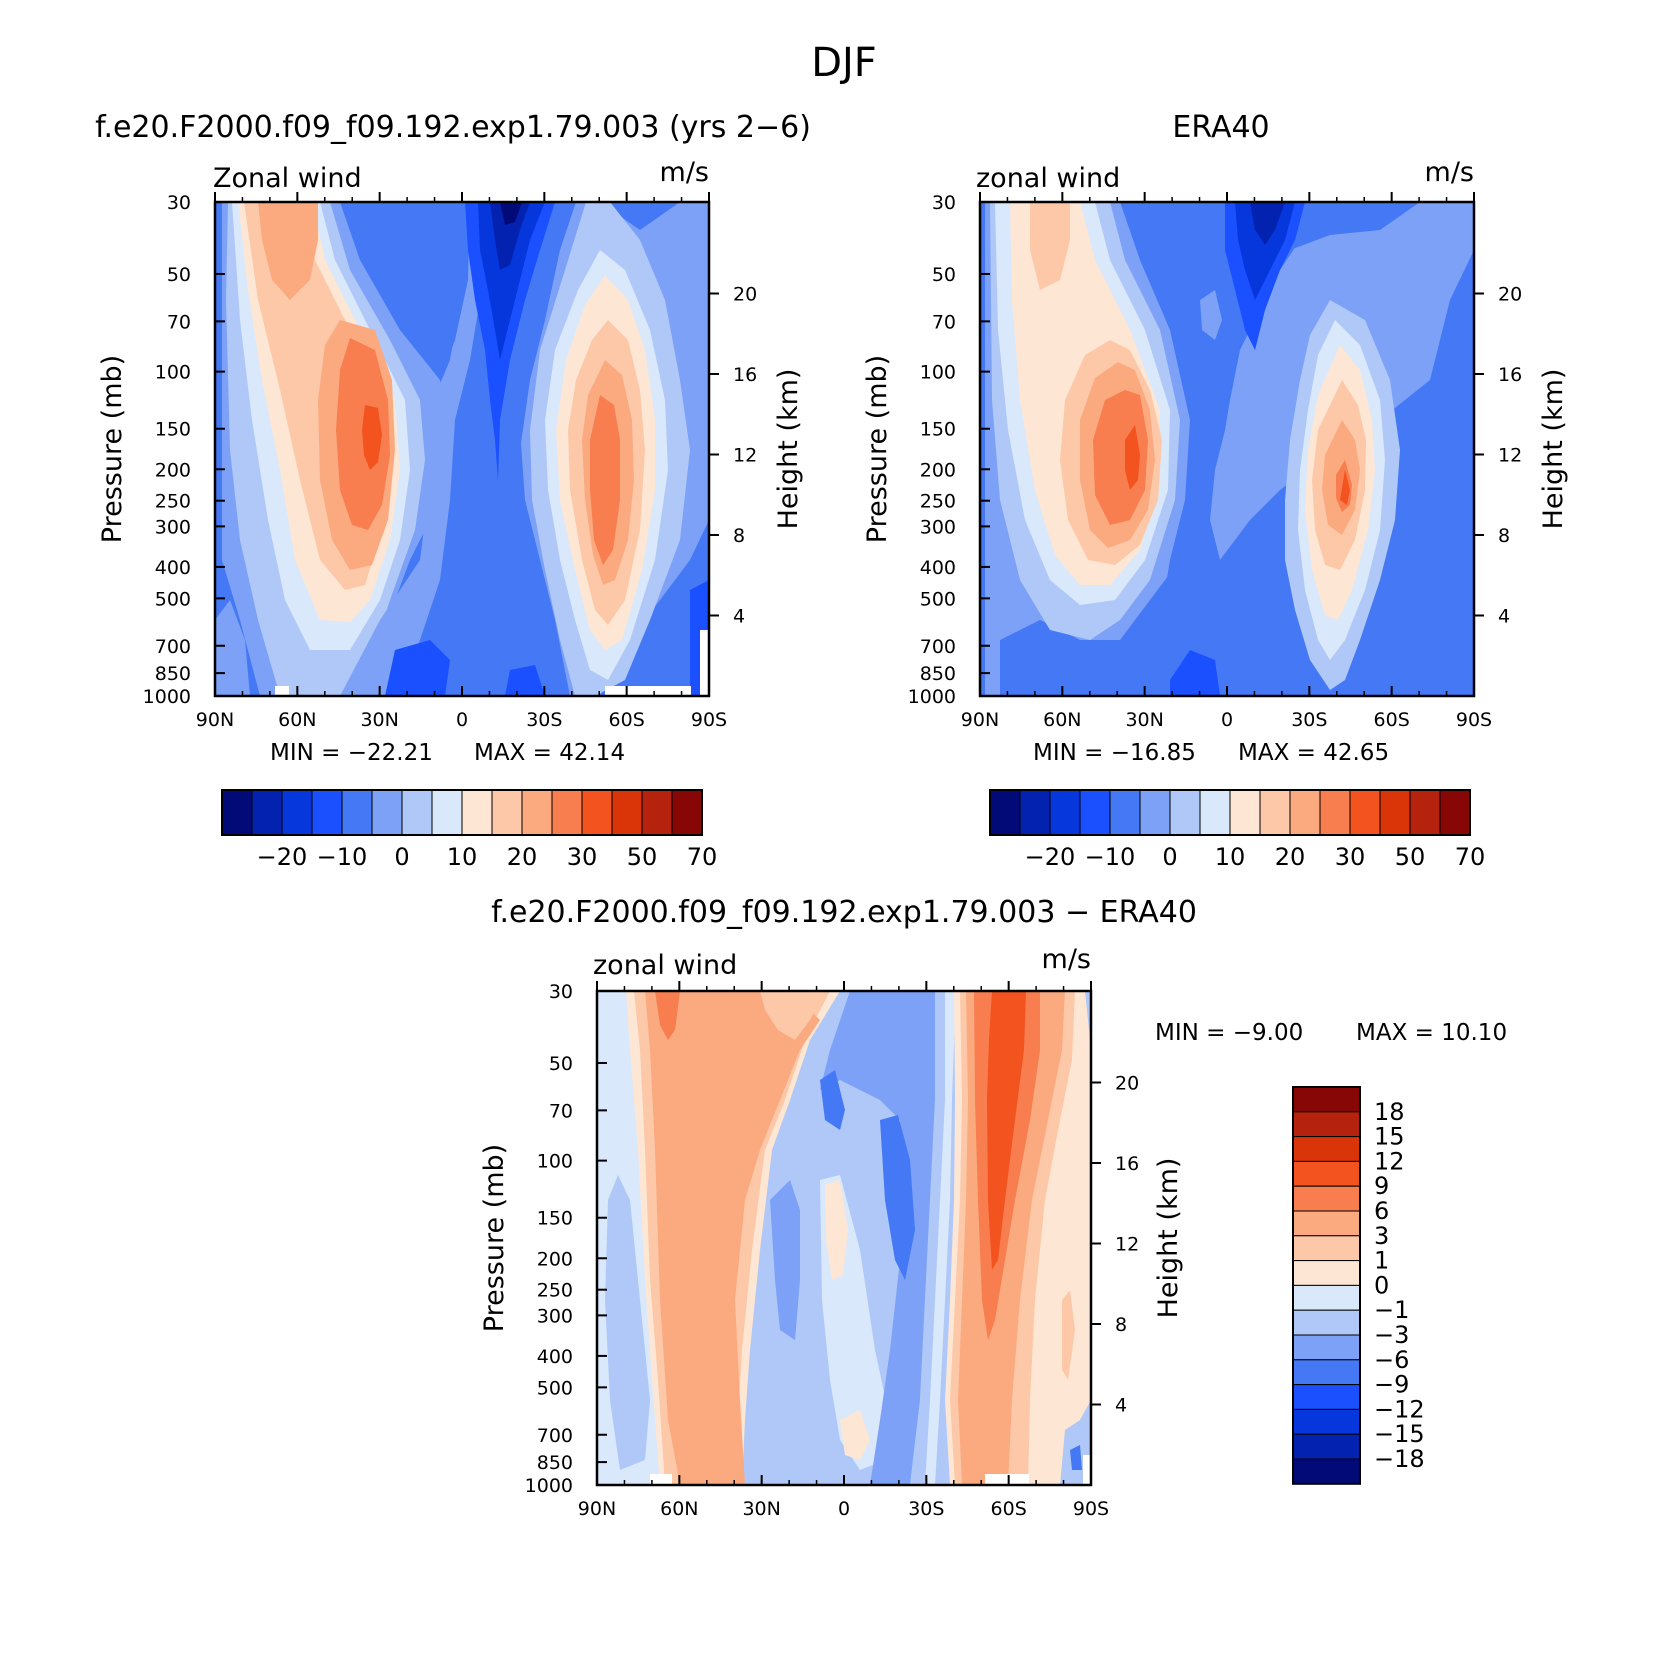 This screenshot has height=1672, width=1674. Describe the element at coordinates (1227, 449) in the screenshot. I see `contour-field` at that location.